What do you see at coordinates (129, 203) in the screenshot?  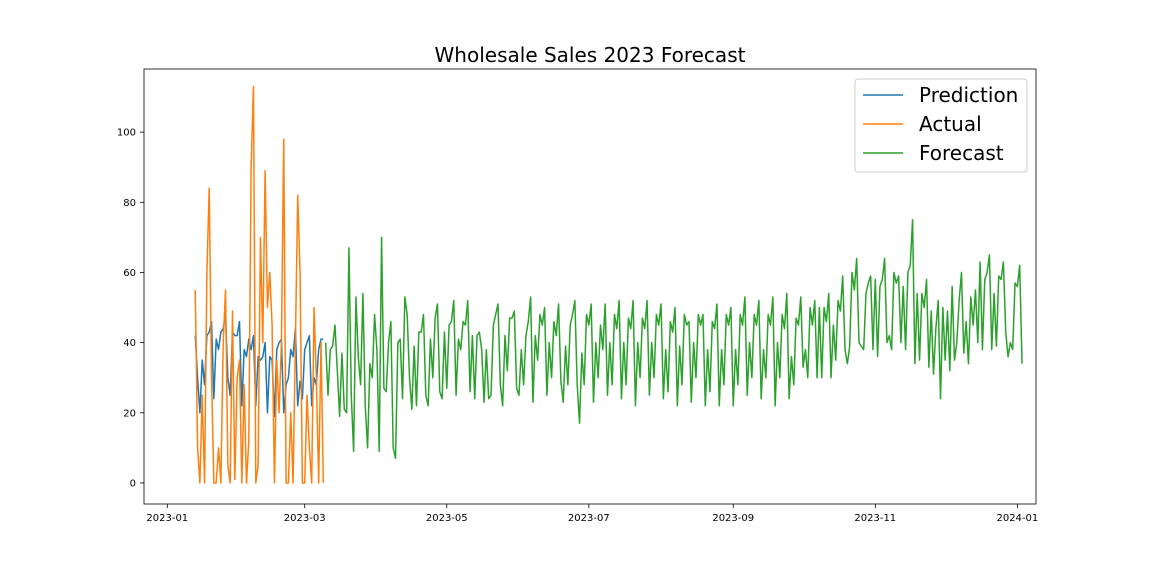 I see `y-tick-label: 80` at bounding box center [129, 203].